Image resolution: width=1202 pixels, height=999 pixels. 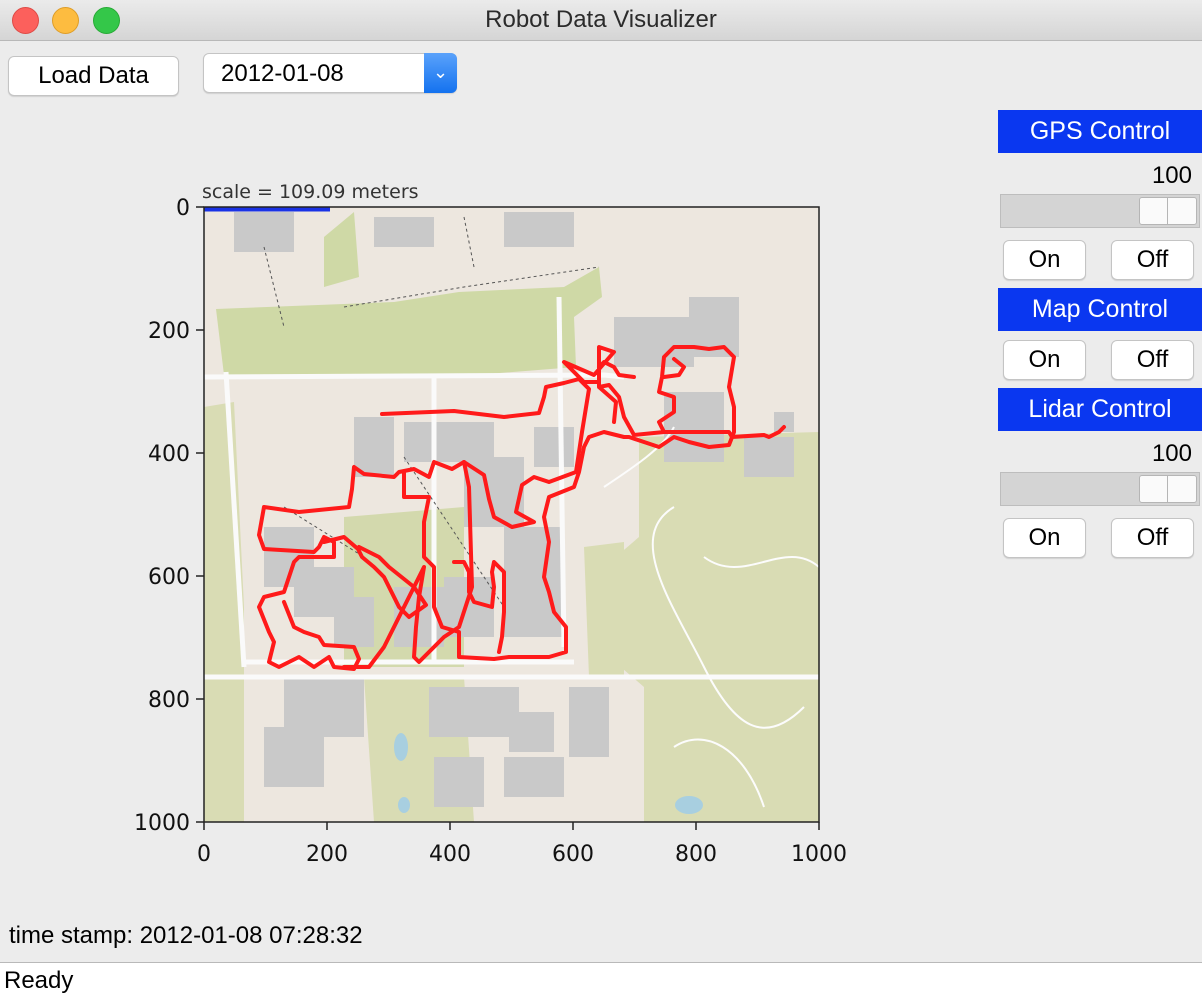 I want to click on window-title: Robot Data Visualizer, so click(x=601, y=19).